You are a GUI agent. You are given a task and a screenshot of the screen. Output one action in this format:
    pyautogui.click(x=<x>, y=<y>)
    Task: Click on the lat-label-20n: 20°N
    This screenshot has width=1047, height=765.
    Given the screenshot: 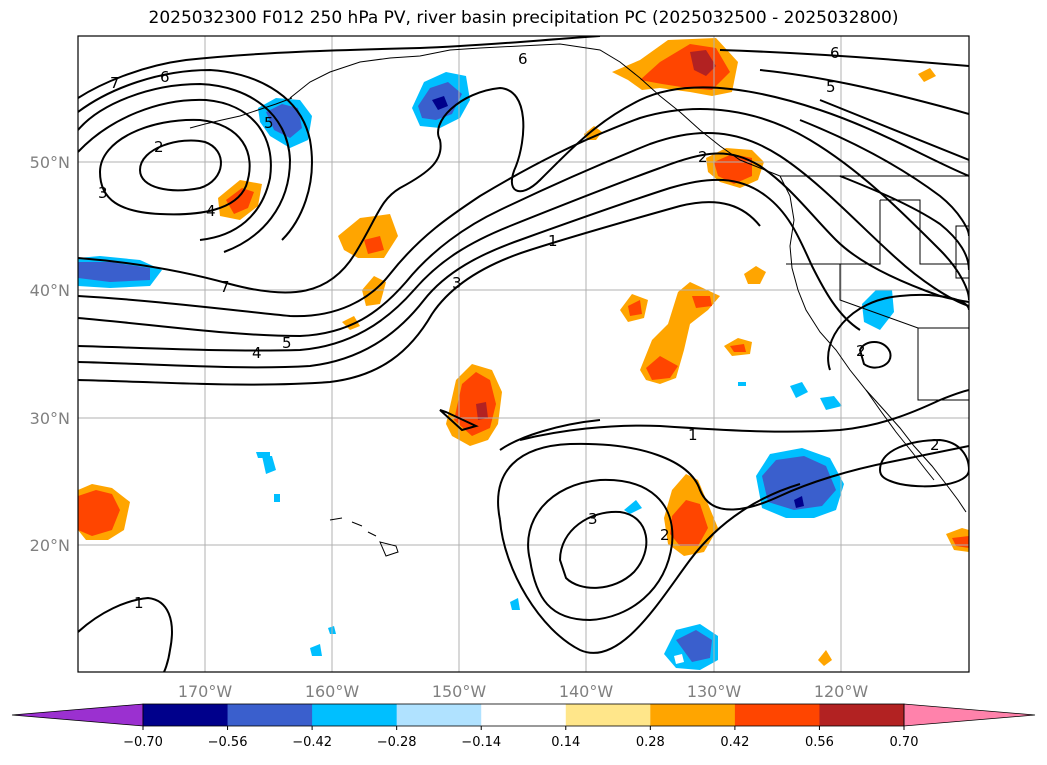 What is the action you would take?
    pyautogui.click(x=50, y=545)
    